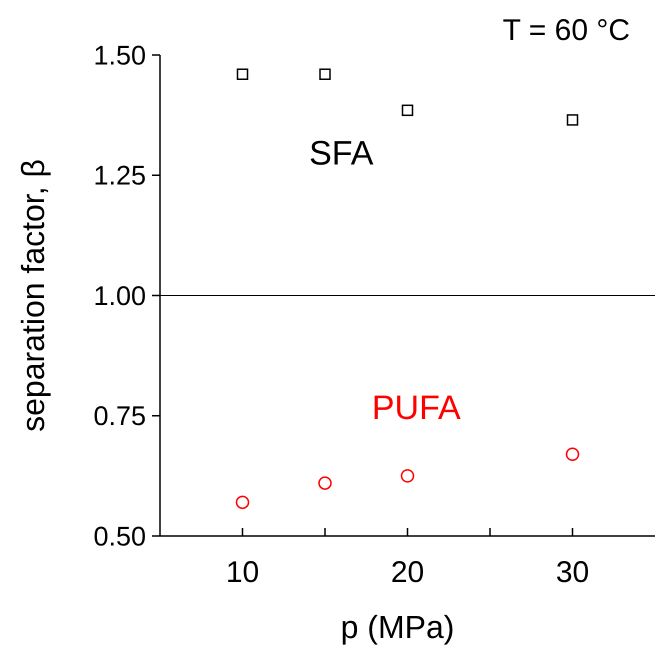 Image resolution: width=658 pixels, height=656 pixels. Describe the element at coordinates (243, 572) in the screenshot. I see `x-tick-label: 10` at that location.